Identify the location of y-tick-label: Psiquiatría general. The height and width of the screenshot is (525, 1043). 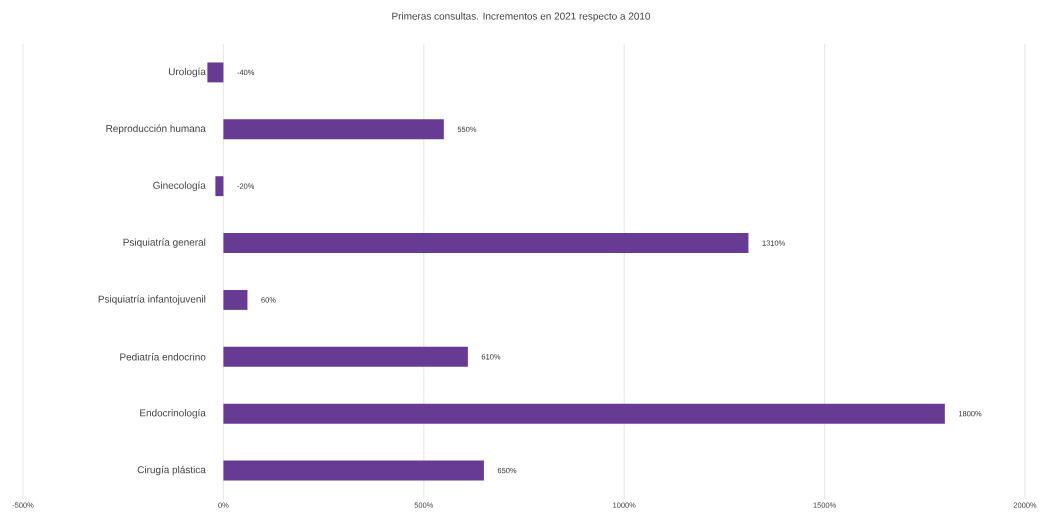
(164, 243).